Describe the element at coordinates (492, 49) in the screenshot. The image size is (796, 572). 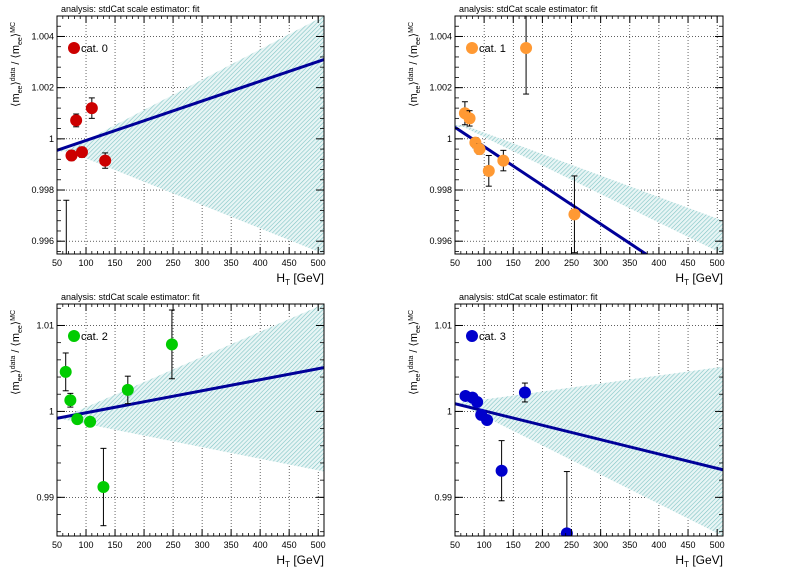
I see `legend-label: cat. 1` at that location.